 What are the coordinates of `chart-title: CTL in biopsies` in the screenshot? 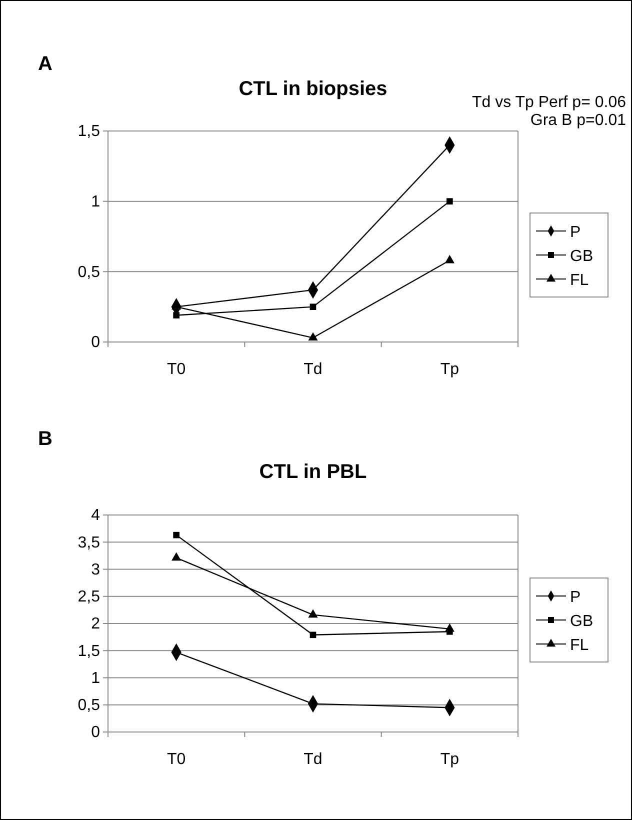 It's located at (313, 89).